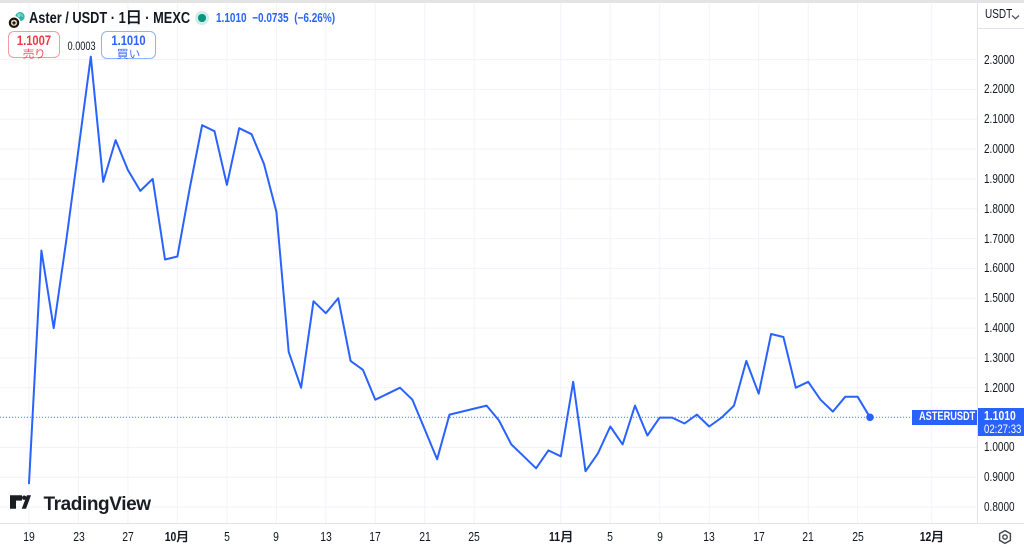  I want to click on price-change-percent: (−6.26%), so click(315, 18).